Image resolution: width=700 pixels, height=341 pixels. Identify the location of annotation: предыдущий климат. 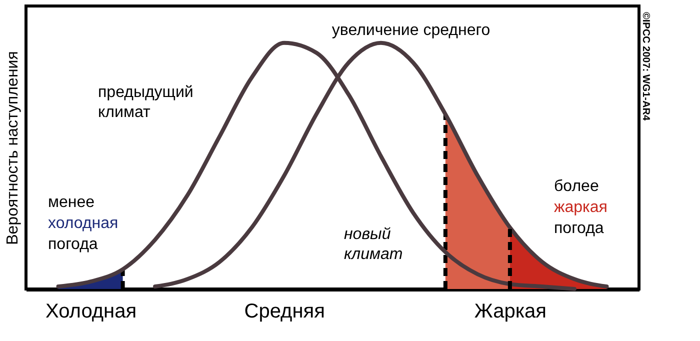
(146, 102).